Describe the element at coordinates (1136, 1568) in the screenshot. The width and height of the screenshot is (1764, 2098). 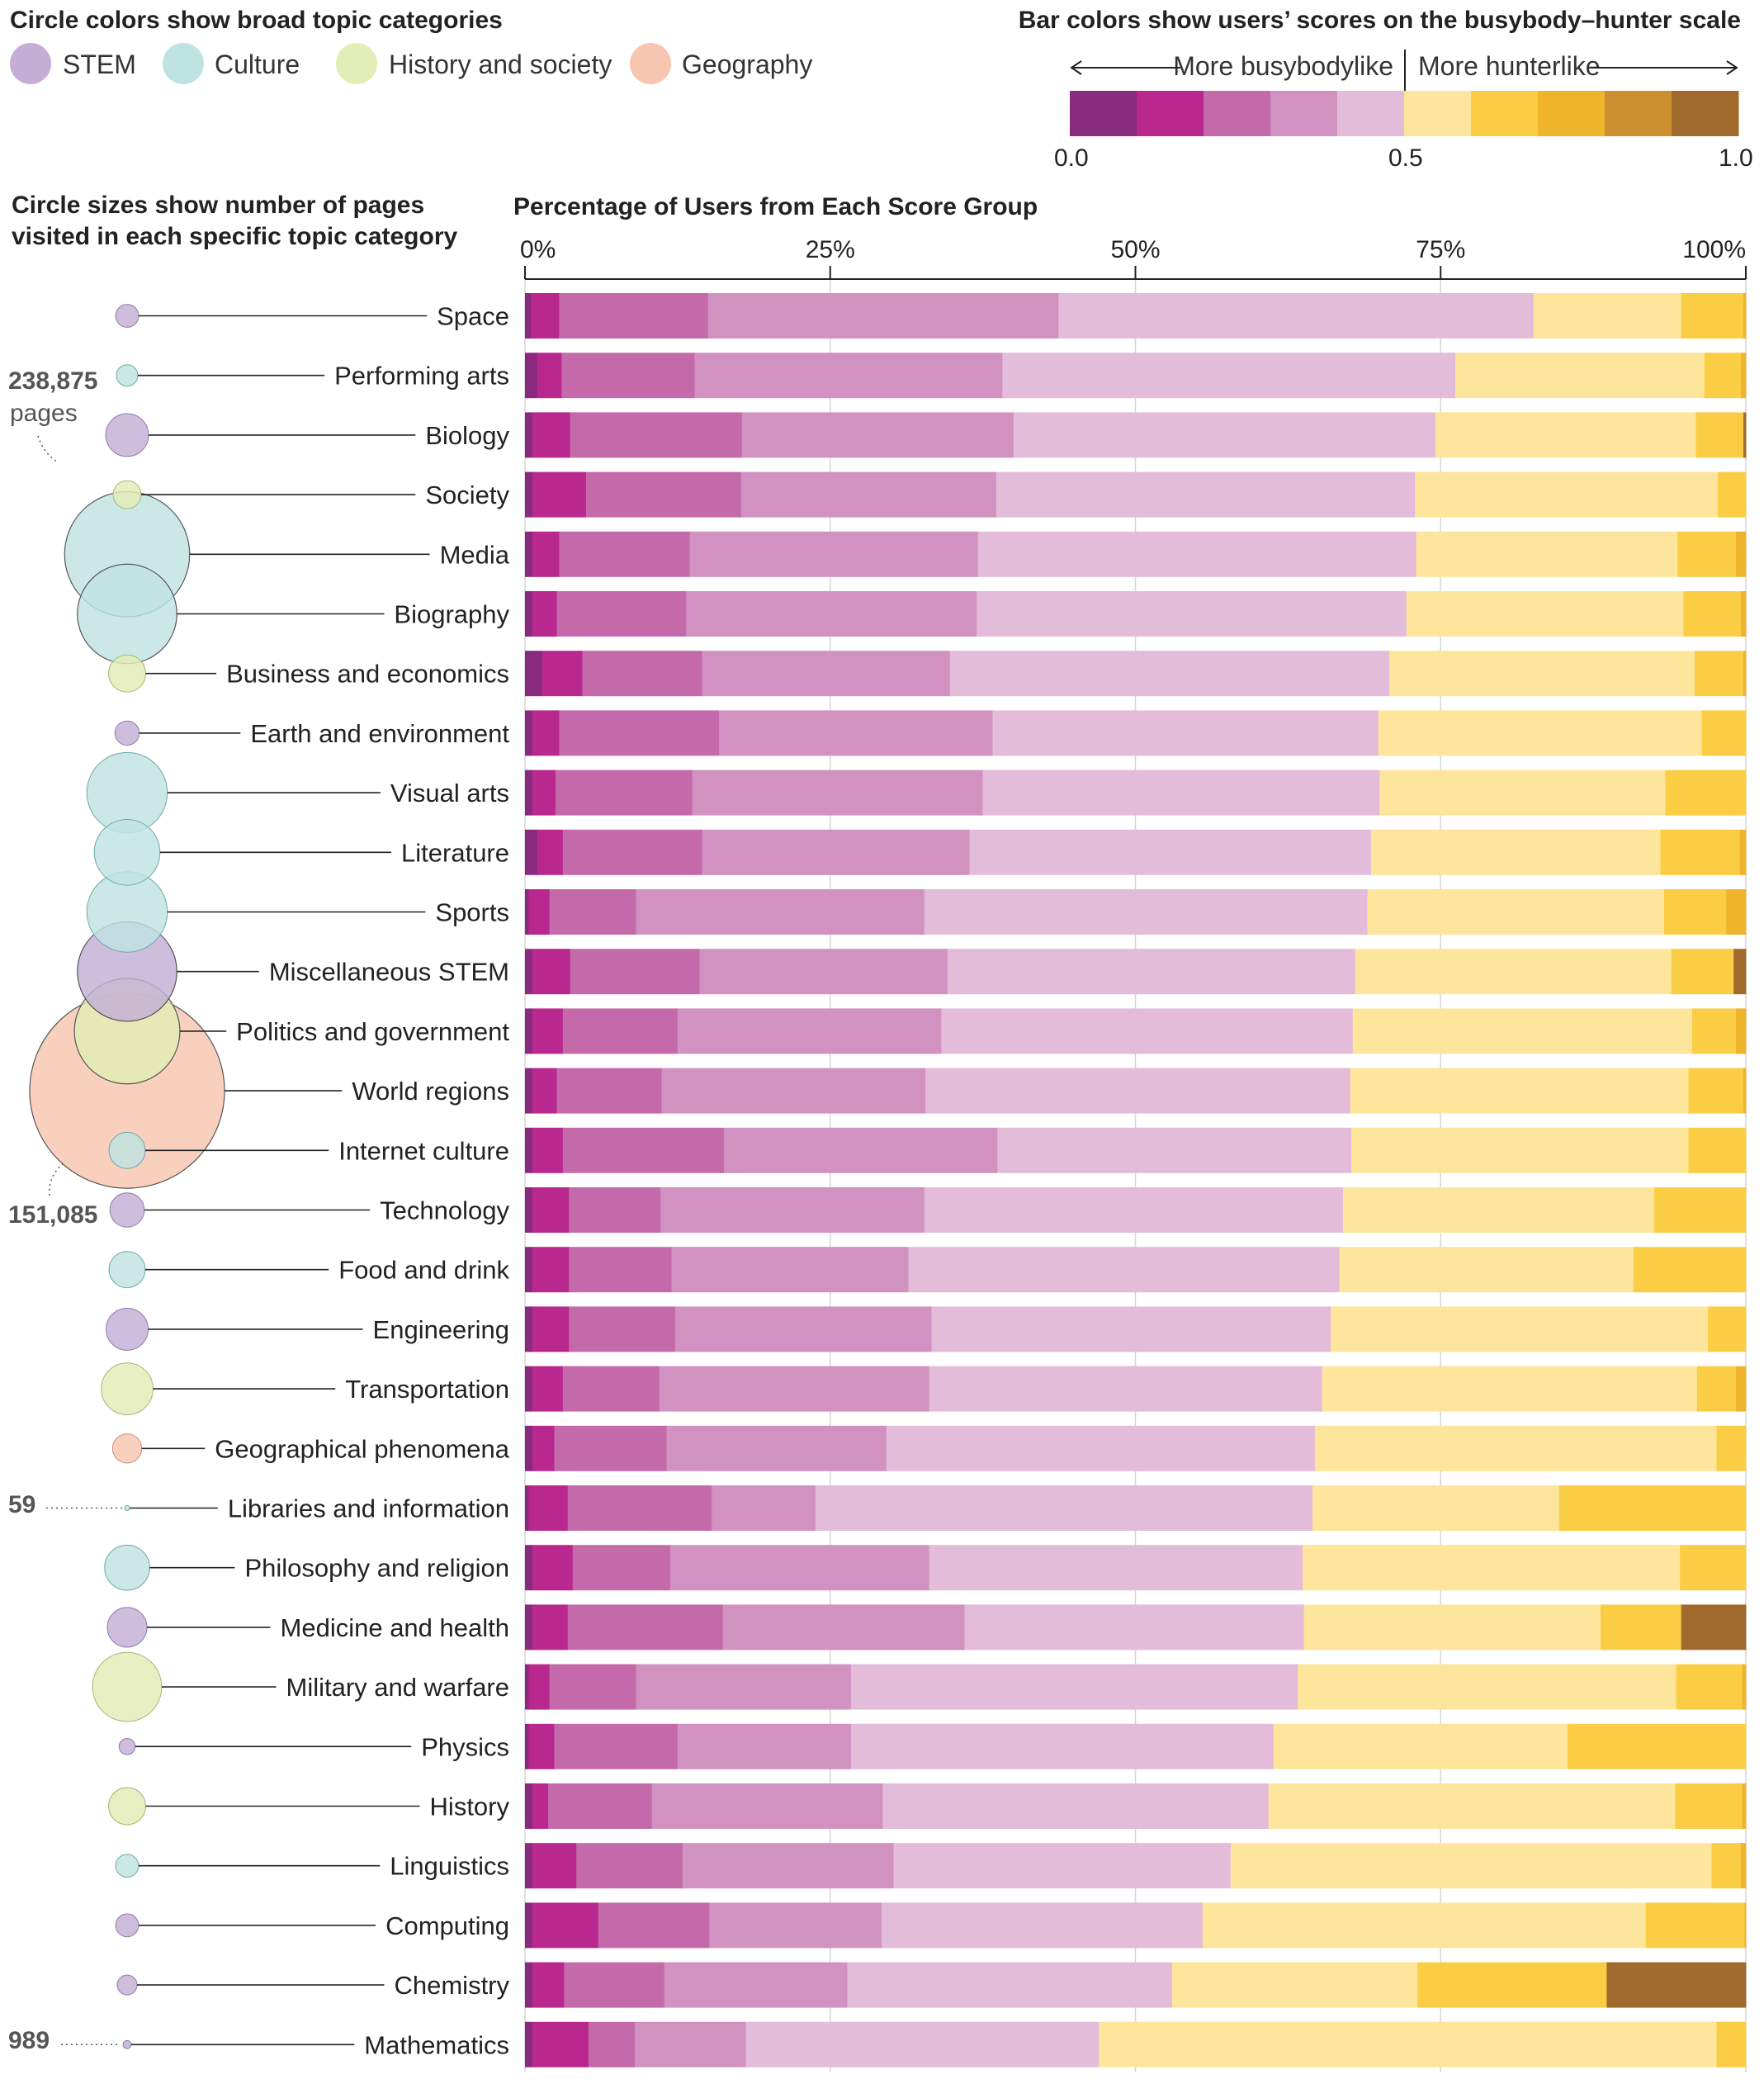
I see `bar-row-philosophy-and-religion` at that location.